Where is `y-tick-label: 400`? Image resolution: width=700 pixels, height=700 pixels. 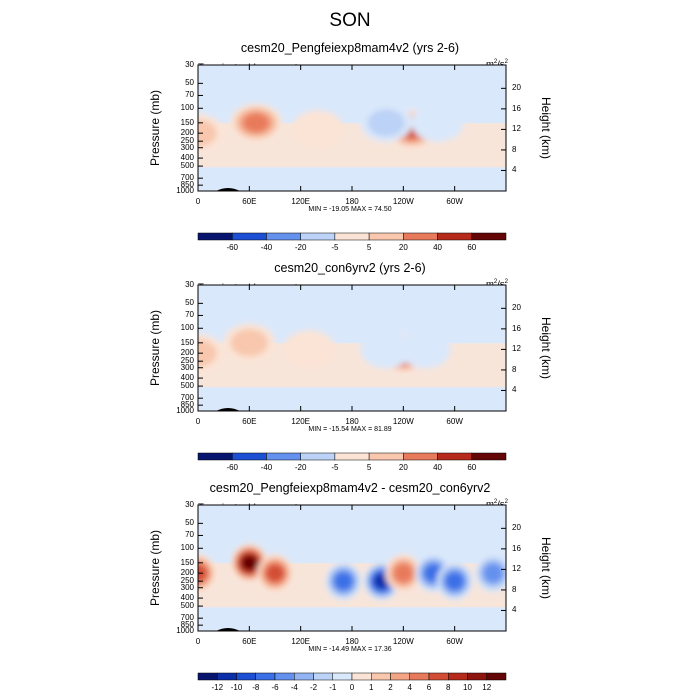
y-tick-label: 400 is located at coordinates (187, 378).